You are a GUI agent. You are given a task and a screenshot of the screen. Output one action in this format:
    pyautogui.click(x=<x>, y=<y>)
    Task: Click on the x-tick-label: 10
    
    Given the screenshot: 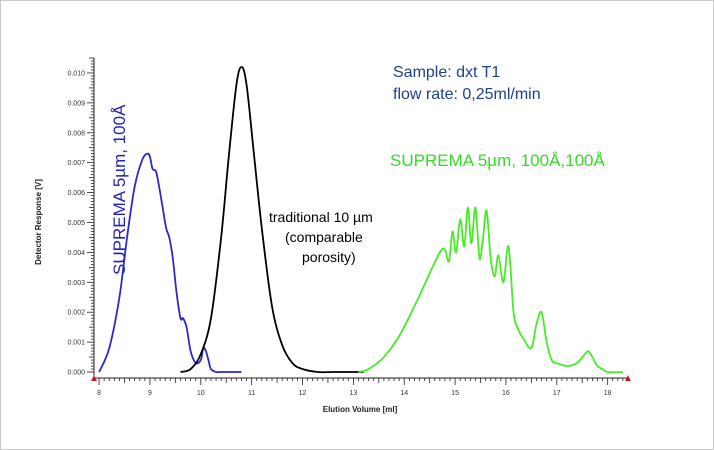 What is the action you would take?
    pyautogui.click(x=201, y=393)
    